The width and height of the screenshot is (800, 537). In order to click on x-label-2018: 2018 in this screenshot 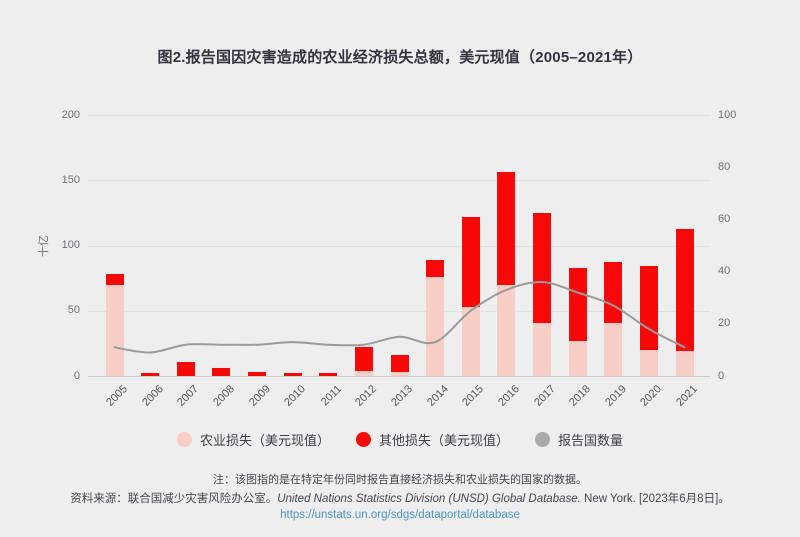, I will do `click(580, 396)`.